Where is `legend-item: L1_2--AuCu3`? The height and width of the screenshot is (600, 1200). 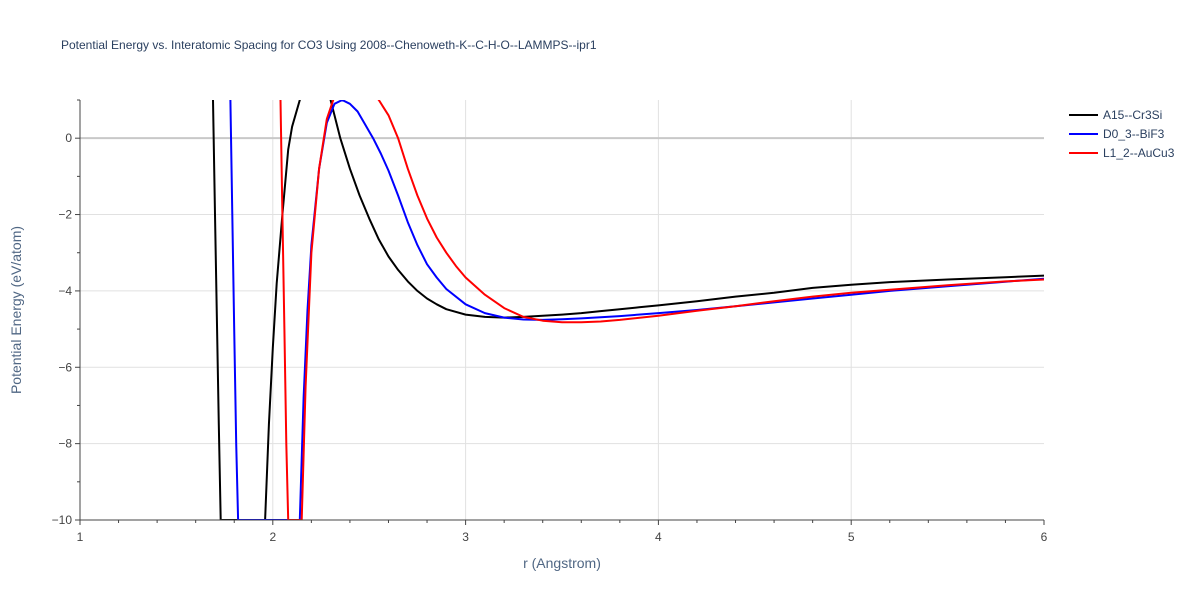 legend-item: L1_2--AuCu3 is located at coordinates (1122, 153).